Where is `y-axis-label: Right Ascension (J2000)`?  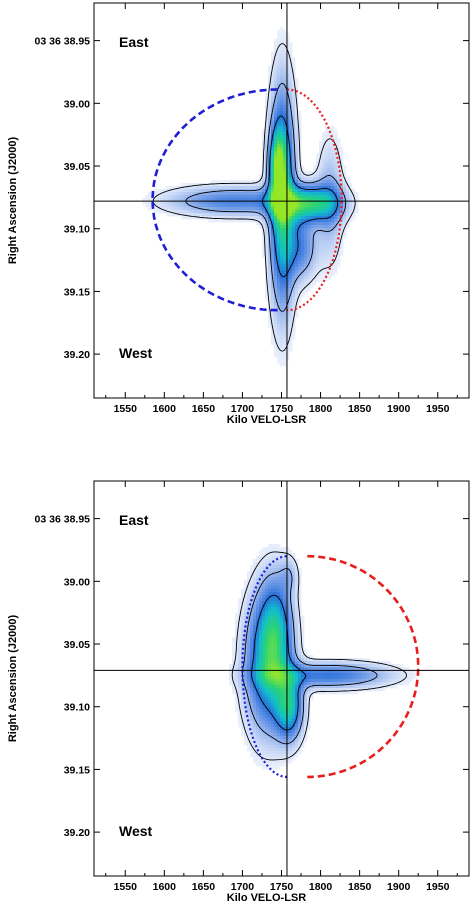 y-axis-label: Right Ascension (J2000) is located at coordinates (13, 200).